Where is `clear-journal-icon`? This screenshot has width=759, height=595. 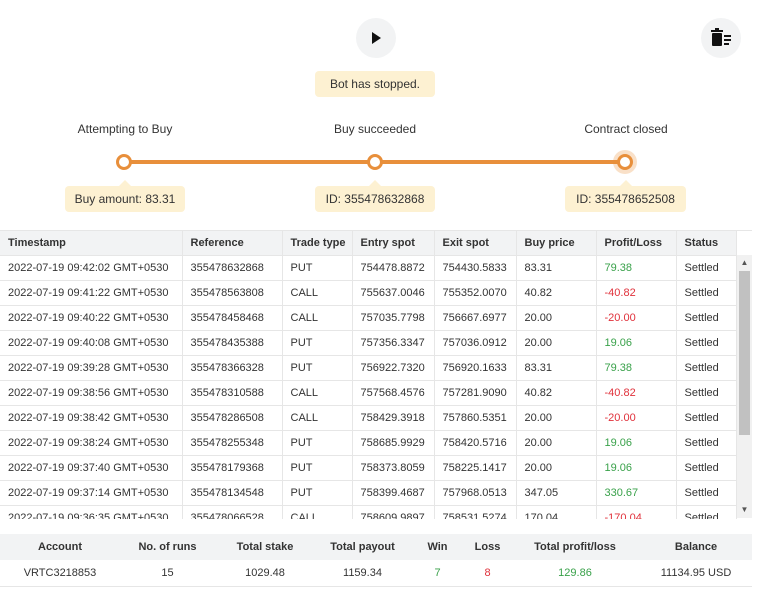
clear-journal-icon is located at coordinates (721, 37).